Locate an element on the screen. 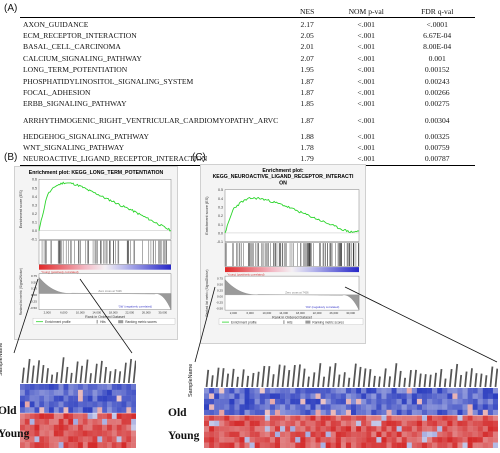 The image size is (500, 453). heatmap-c-svg is located at coordinates (351, 406).